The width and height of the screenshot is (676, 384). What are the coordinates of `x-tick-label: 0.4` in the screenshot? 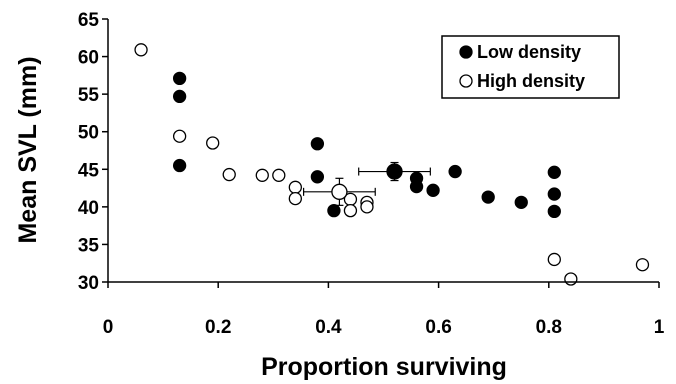 It's located at (328, 327).